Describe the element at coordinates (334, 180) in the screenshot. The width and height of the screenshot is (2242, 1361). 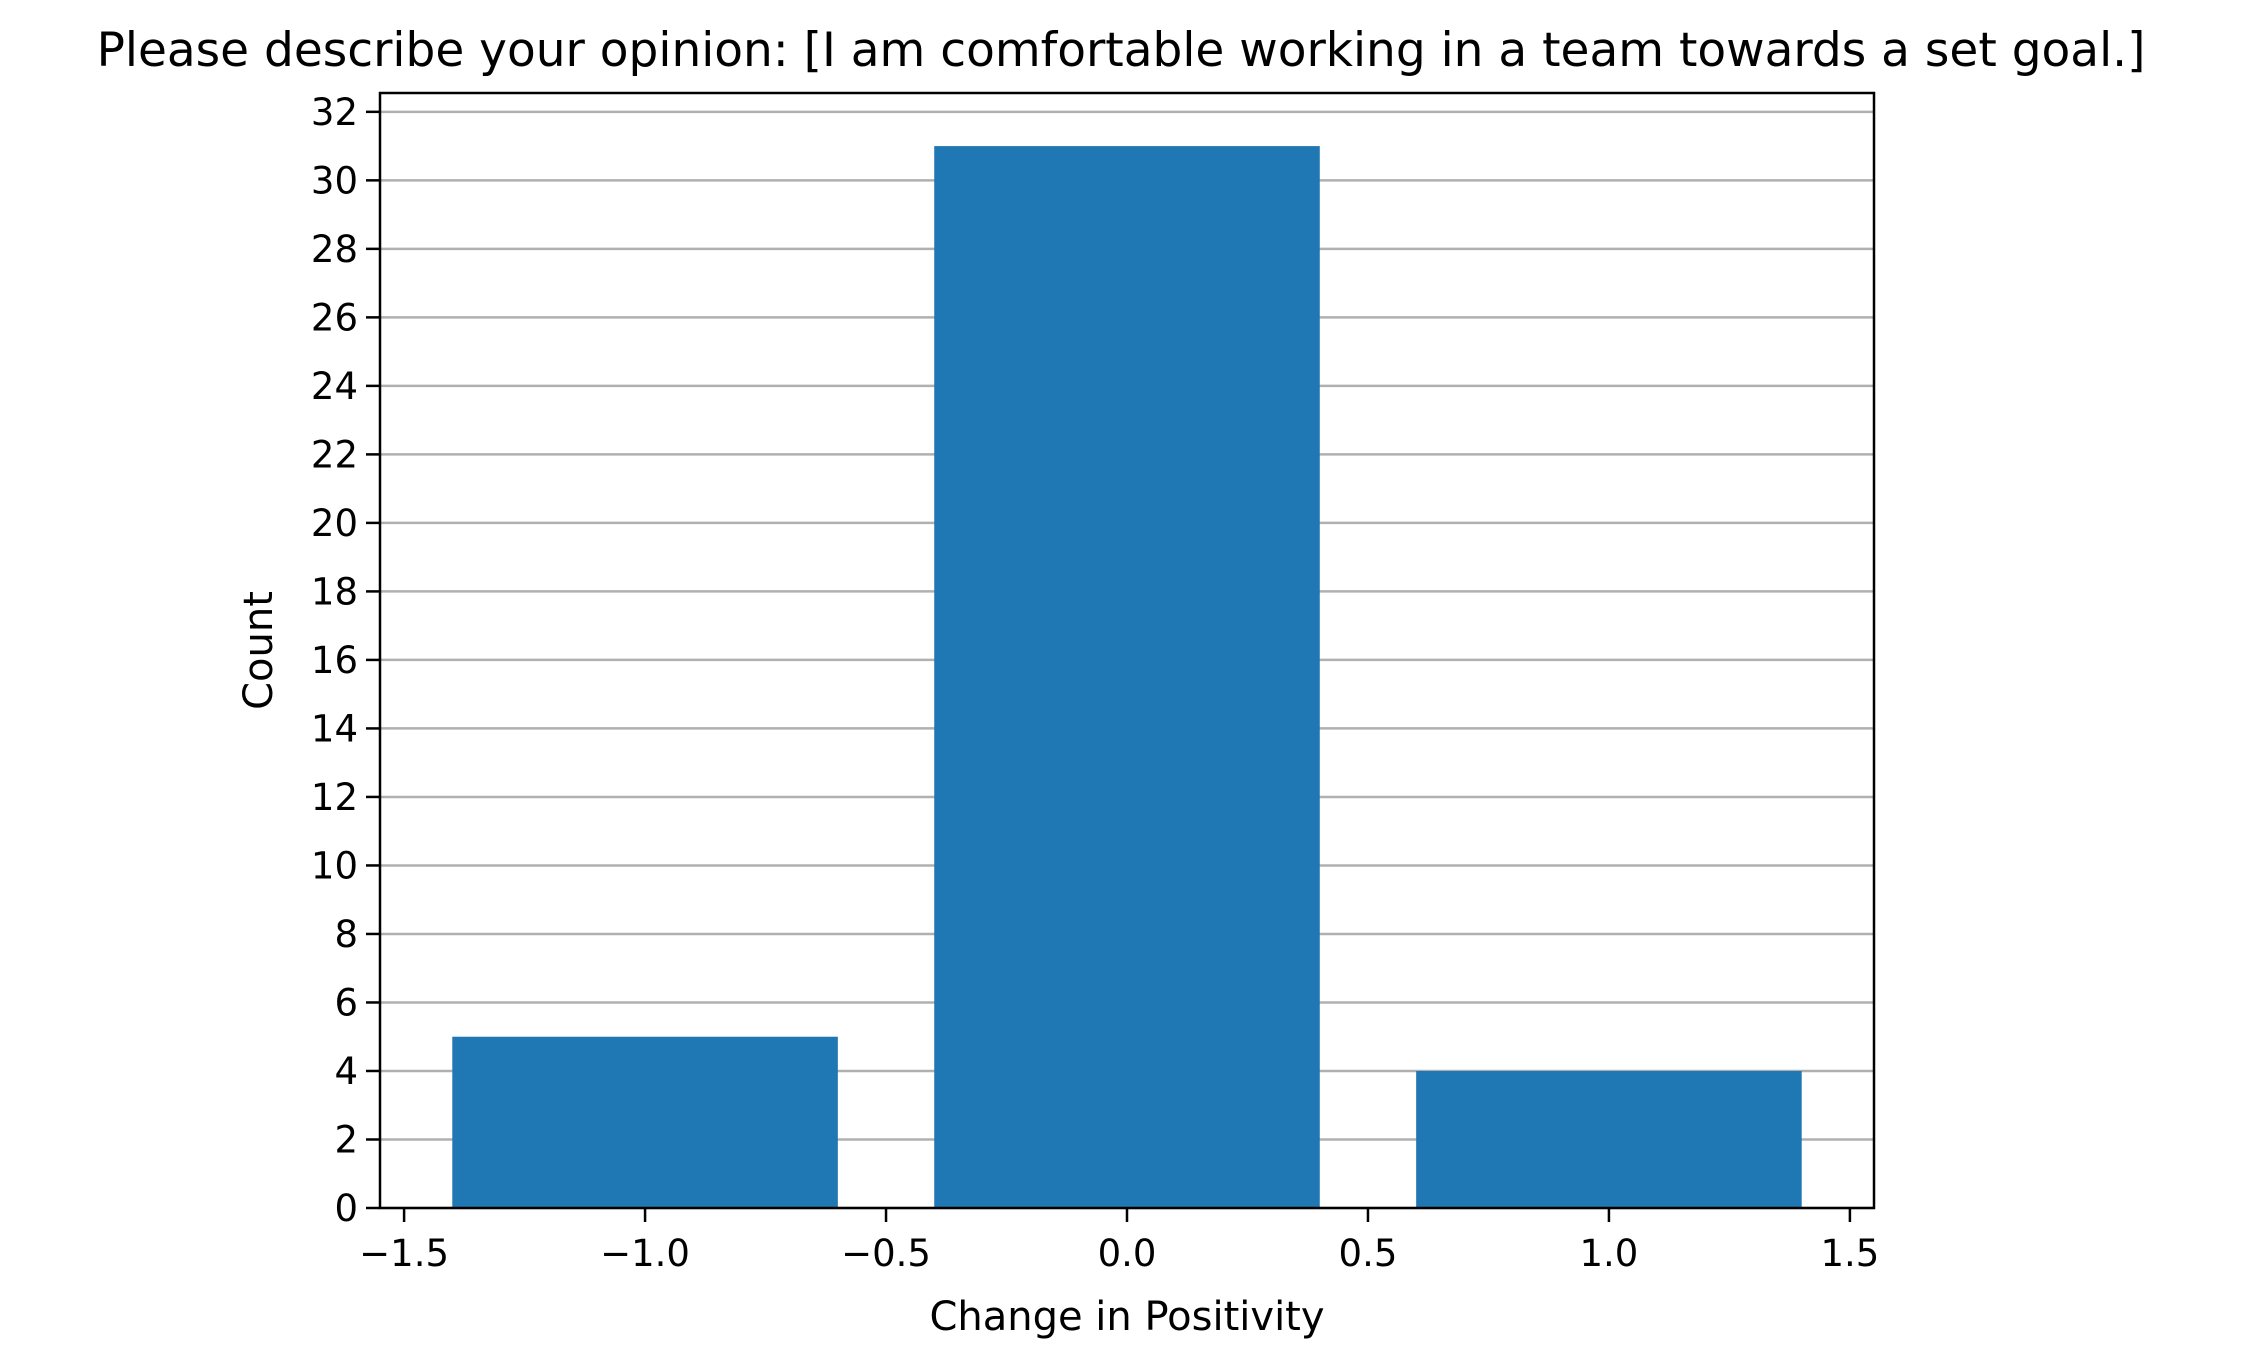
I see `y-tick-label: 30` at that location.